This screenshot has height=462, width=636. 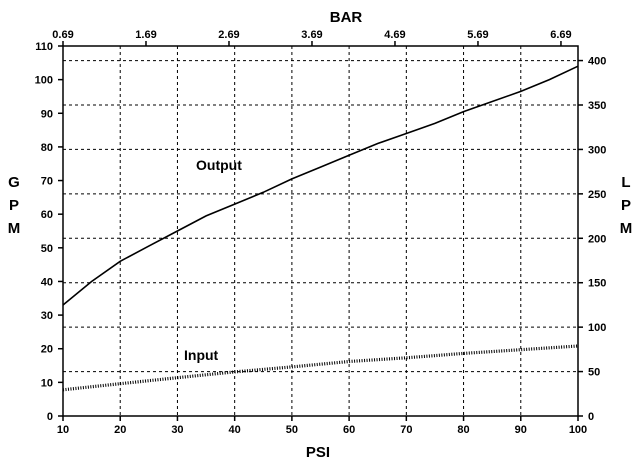 What do you see at coordinates (219, 165) in the screenshot?
I see `series-label-output: Output` at bounding box center [219, 165].